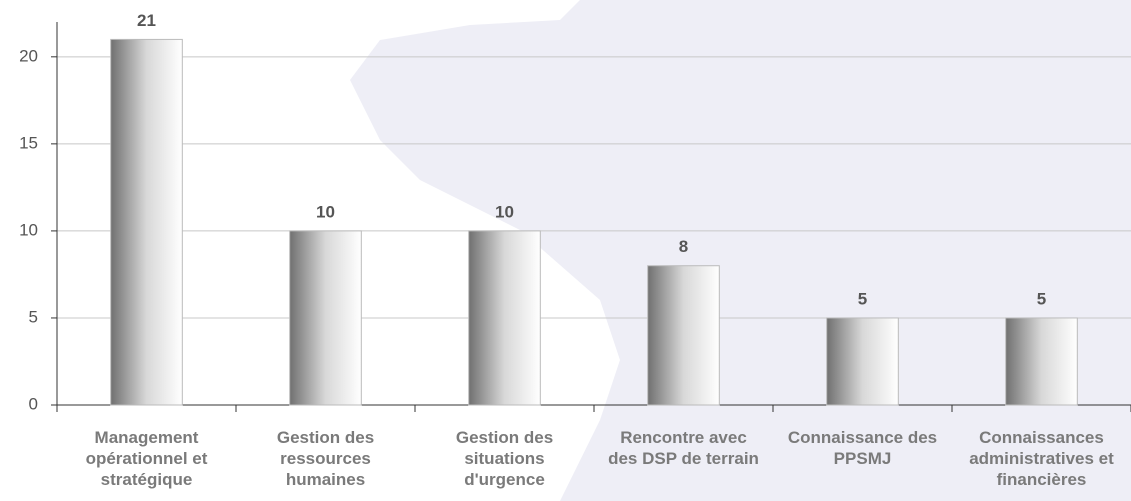  What do you see at coordinates (33, 403) in the screenshot?
I see `y-tick-label: 0` at bounding box center [33, 403].